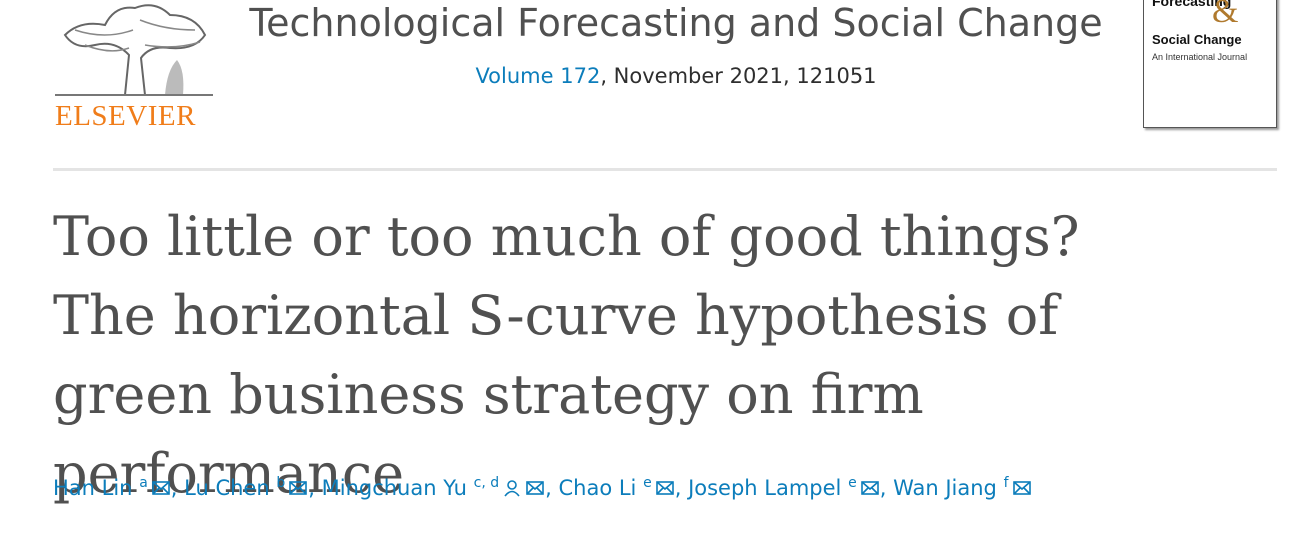 This screenshot has height=534, width=1305. I want to click on cover-subtitle: An International Journal, so click(1200, 57).